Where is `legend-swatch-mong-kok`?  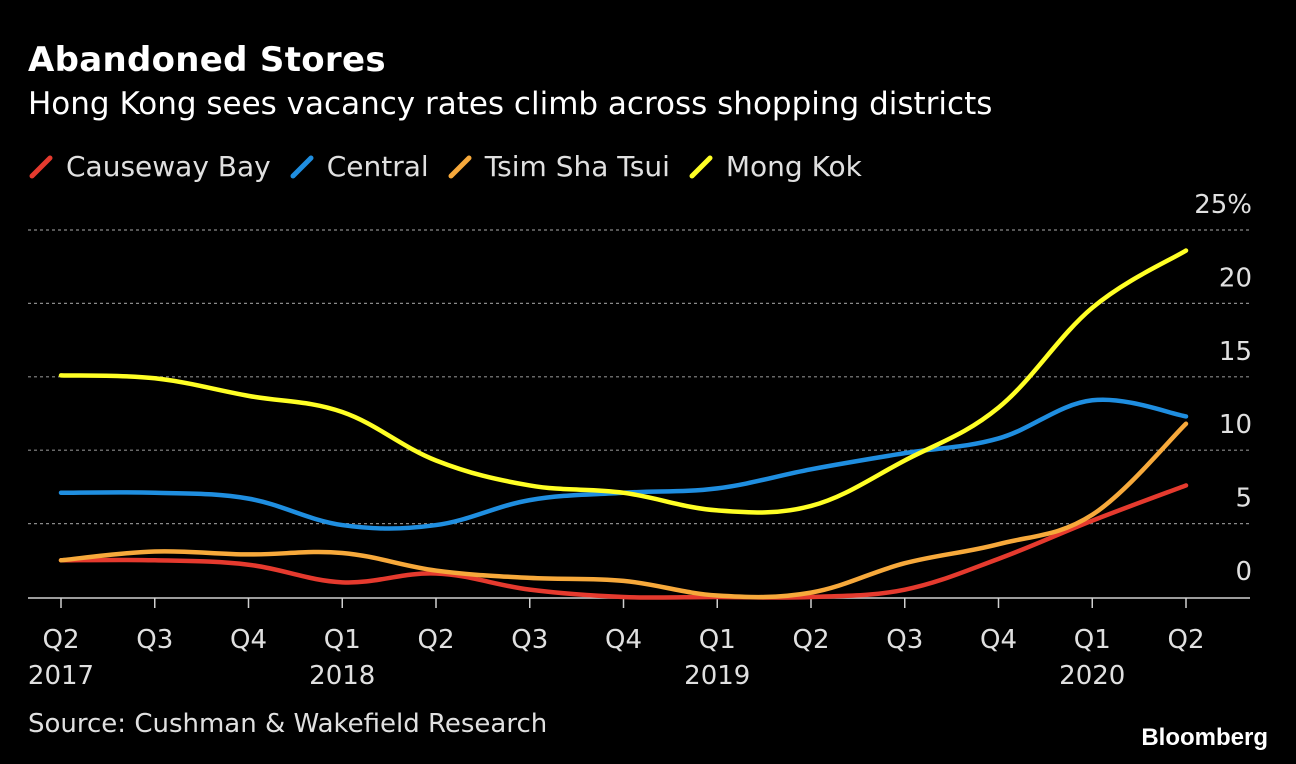 legend-swatch-mong-kok is located at coordinates (701, 166).